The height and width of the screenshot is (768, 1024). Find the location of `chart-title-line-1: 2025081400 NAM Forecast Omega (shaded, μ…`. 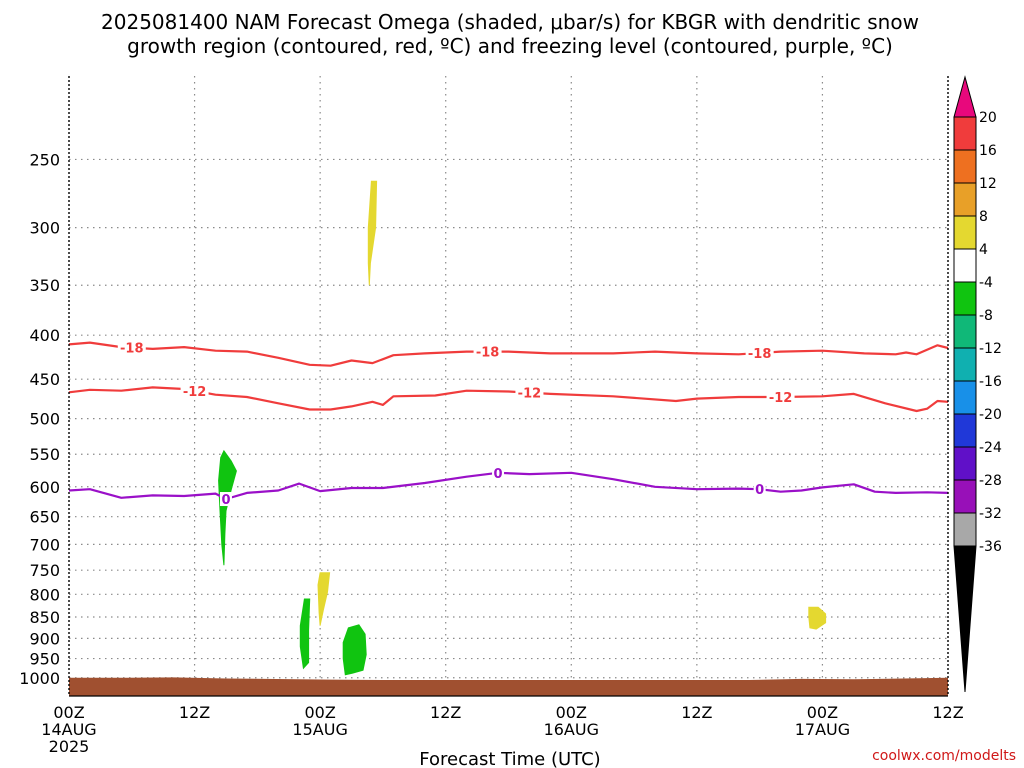

chart-title-line-1: 2025081400 NAM Forecast Omega (shaded, μ… is located at coordinates (510, 22).